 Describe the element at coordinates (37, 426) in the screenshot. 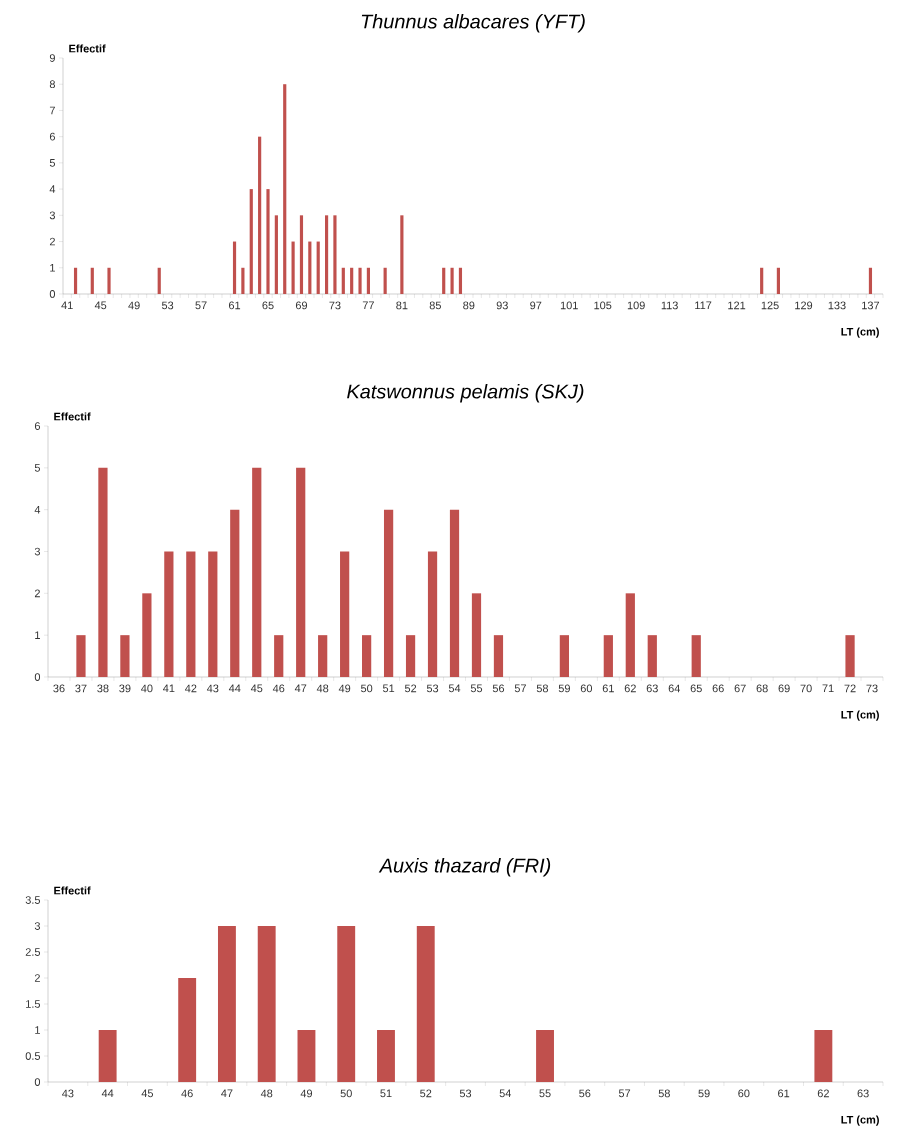

I see `y-tick-label: 6` at that location.